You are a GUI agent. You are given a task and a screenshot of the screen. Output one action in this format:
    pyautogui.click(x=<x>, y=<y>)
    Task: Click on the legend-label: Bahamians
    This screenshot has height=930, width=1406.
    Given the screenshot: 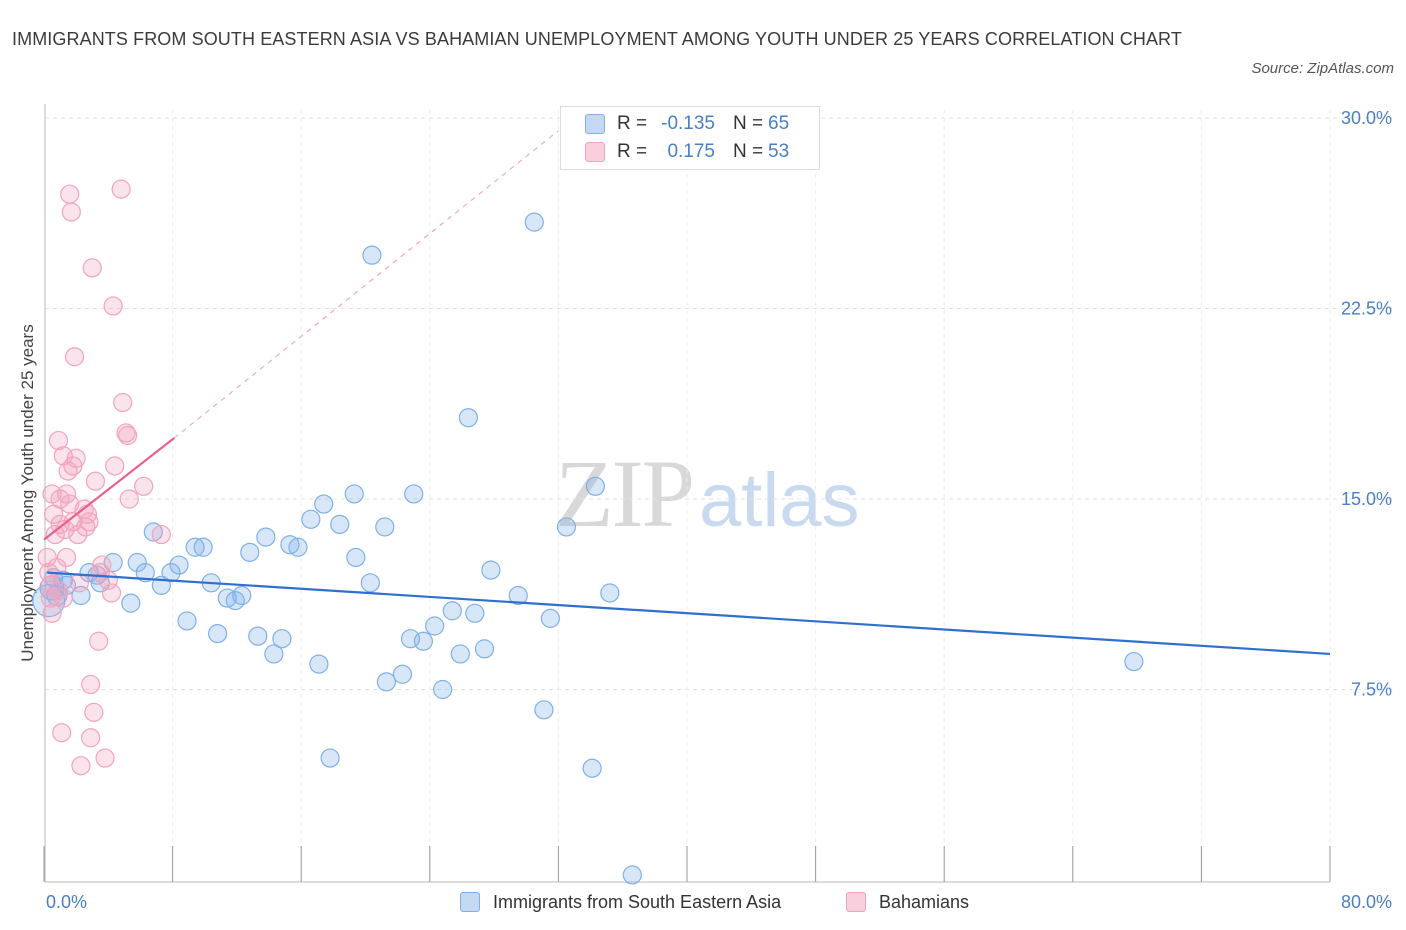 What is the action you would take?
    pyautogui.click(x=924, y=902)
    